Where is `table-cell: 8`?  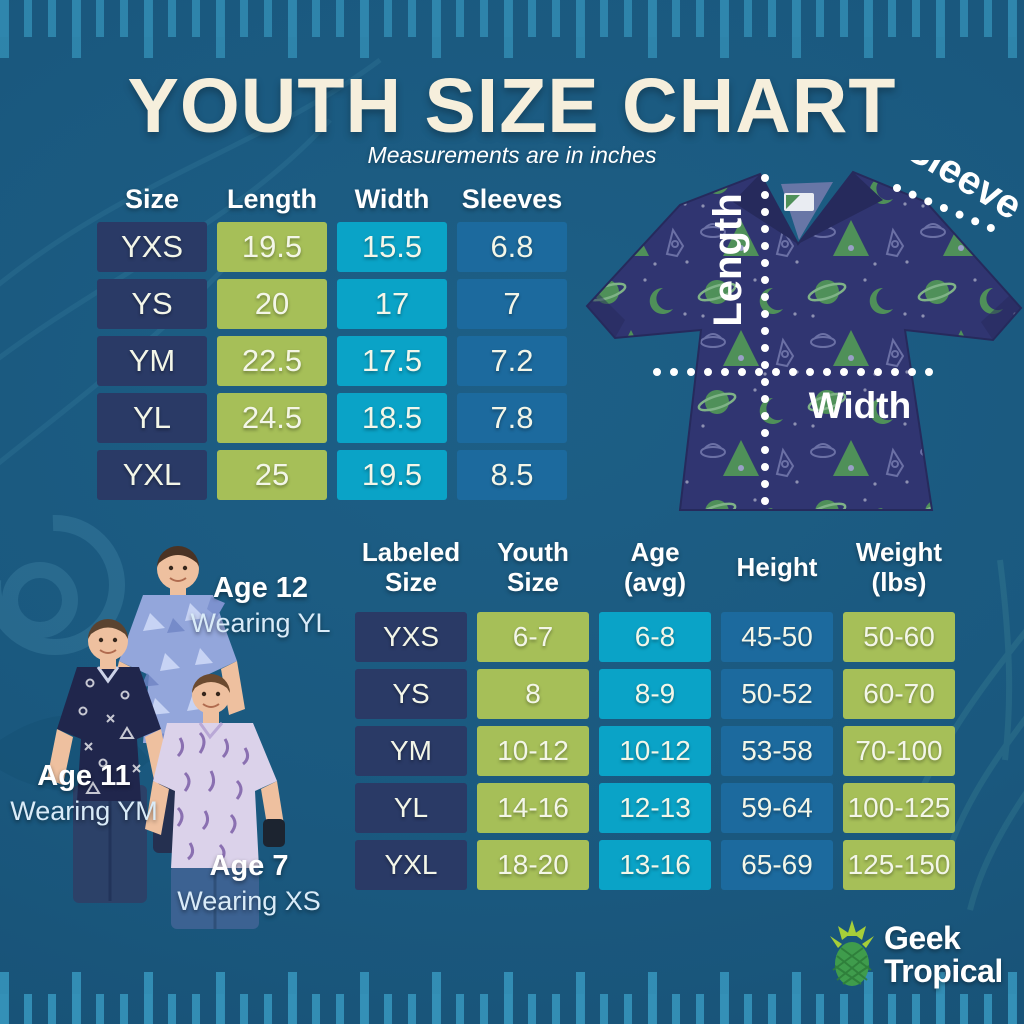 table-cell: 8 is located at coordinates (533, 694).